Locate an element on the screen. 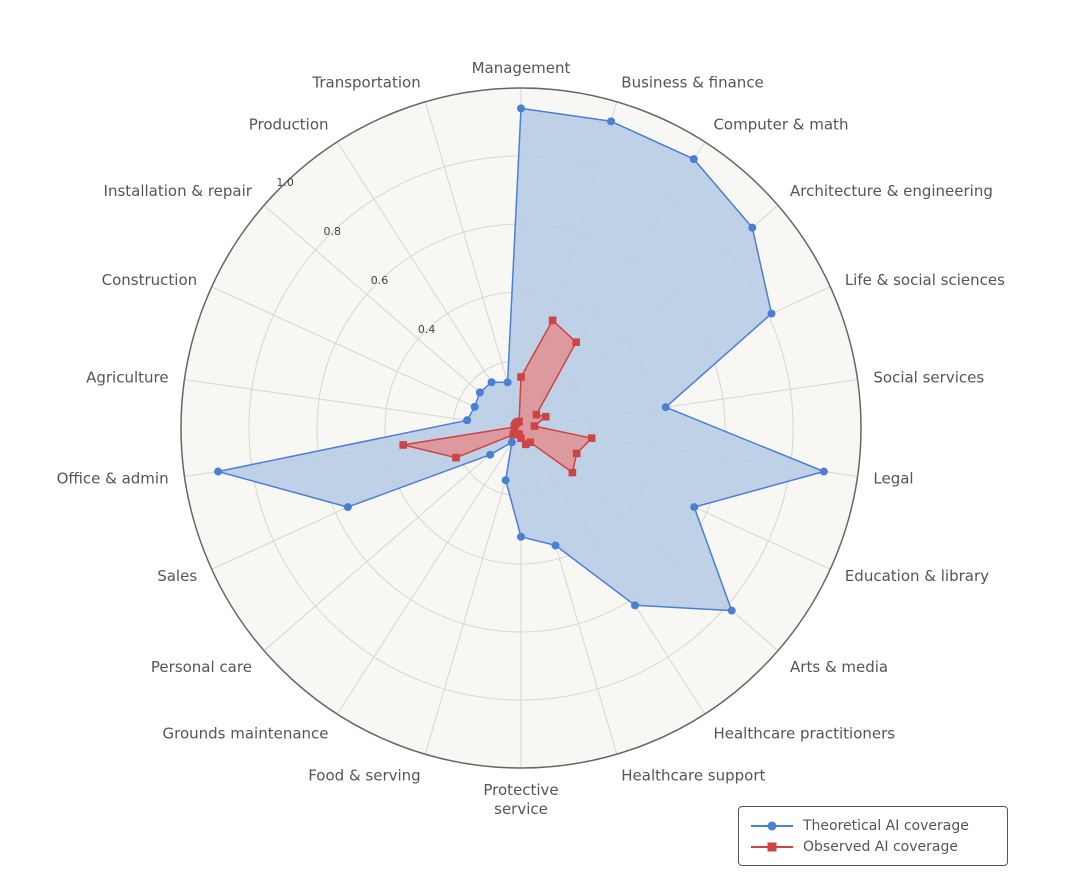 The image size is (1080, 889). category-label-education-and-library: Education & library is located at coordinates (917, 575).